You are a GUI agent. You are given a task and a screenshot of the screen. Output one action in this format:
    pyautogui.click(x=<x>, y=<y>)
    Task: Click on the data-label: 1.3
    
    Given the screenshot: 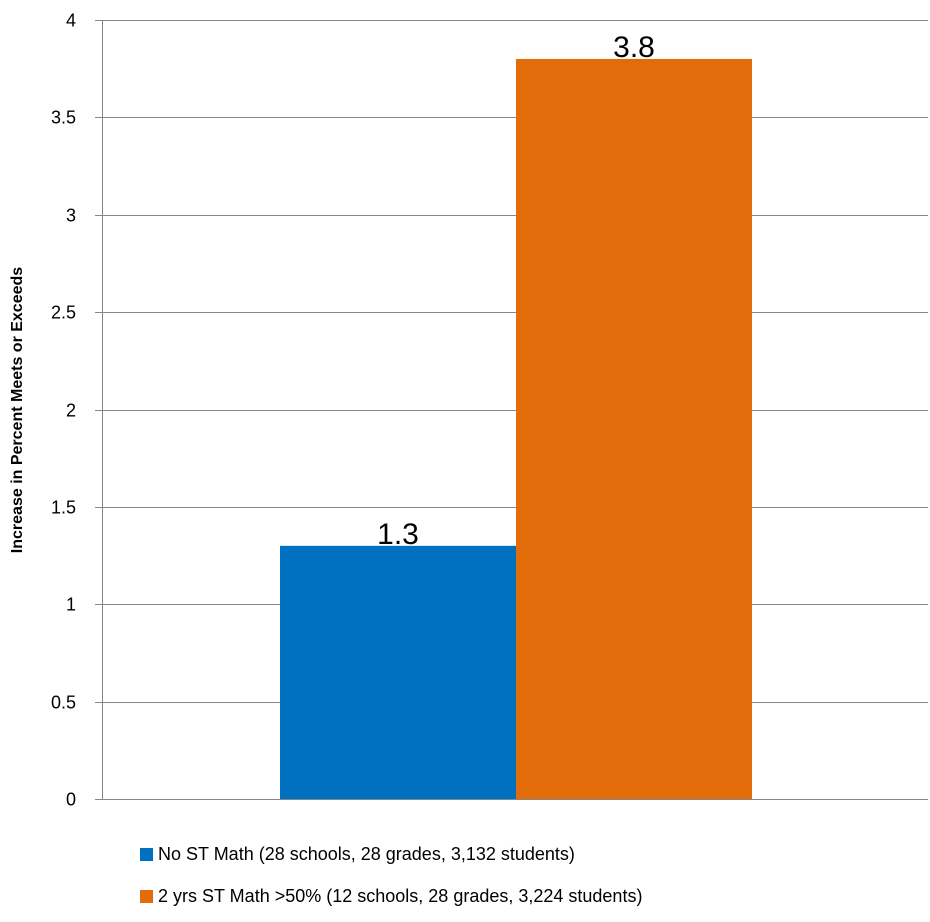 What is the action you would take?
    pyautogui.click(x=398, y=534)
    